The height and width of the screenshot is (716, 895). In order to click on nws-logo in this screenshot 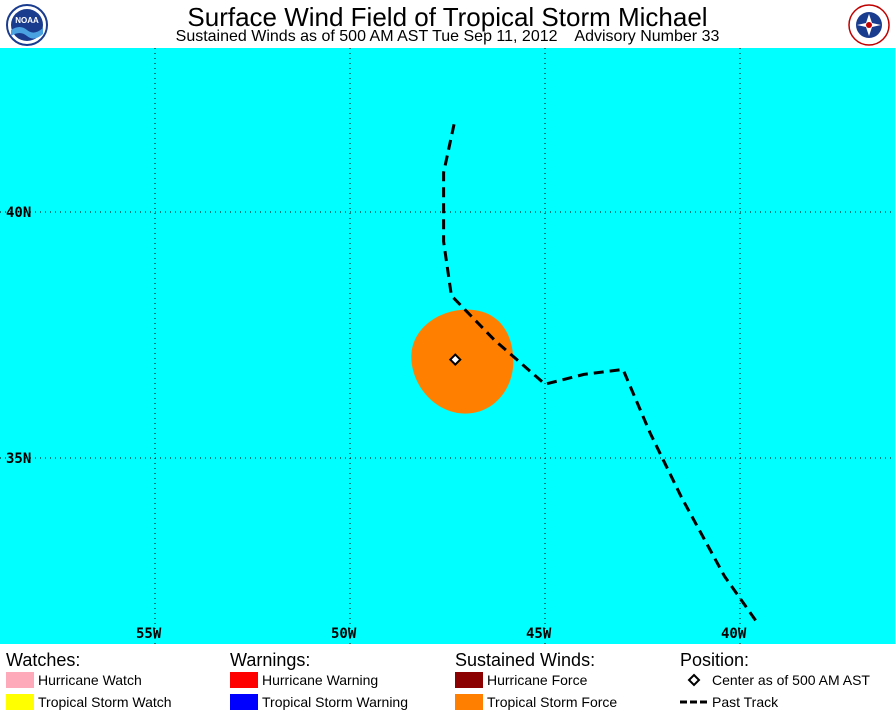, I will do `click(869, 25)`.